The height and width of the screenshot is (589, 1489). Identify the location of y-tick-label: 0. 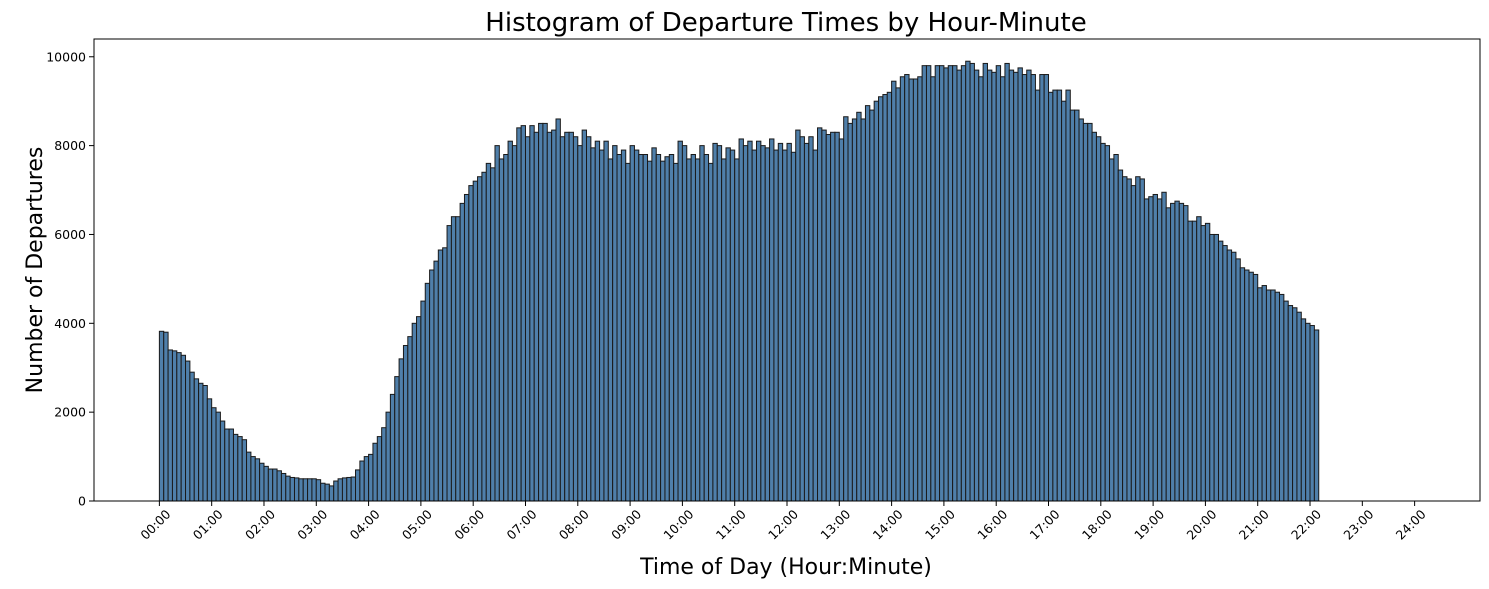
(82, 501).